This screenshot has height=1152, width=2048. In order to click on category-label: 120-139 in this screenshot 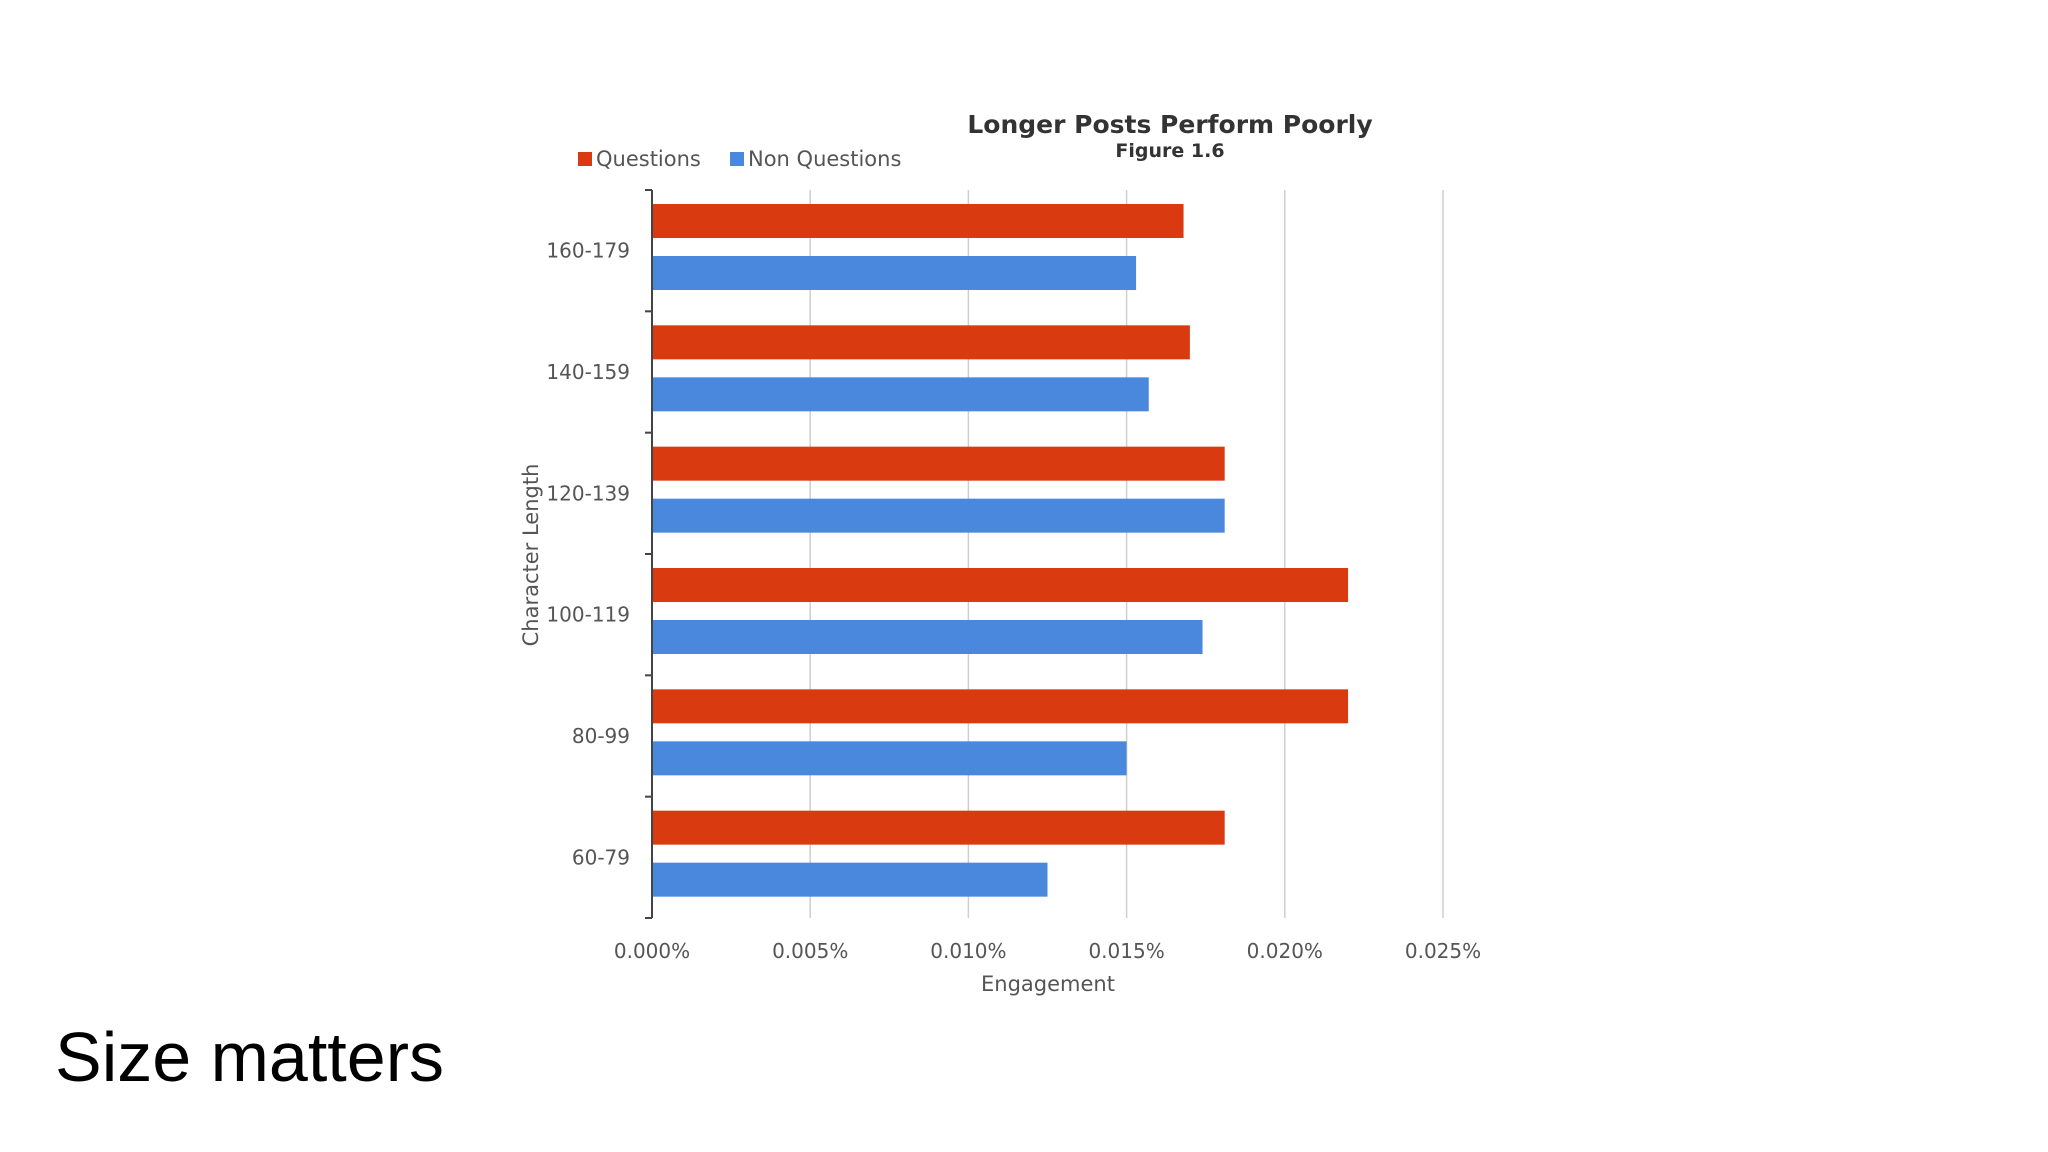, I will do `click(588, 493)`.